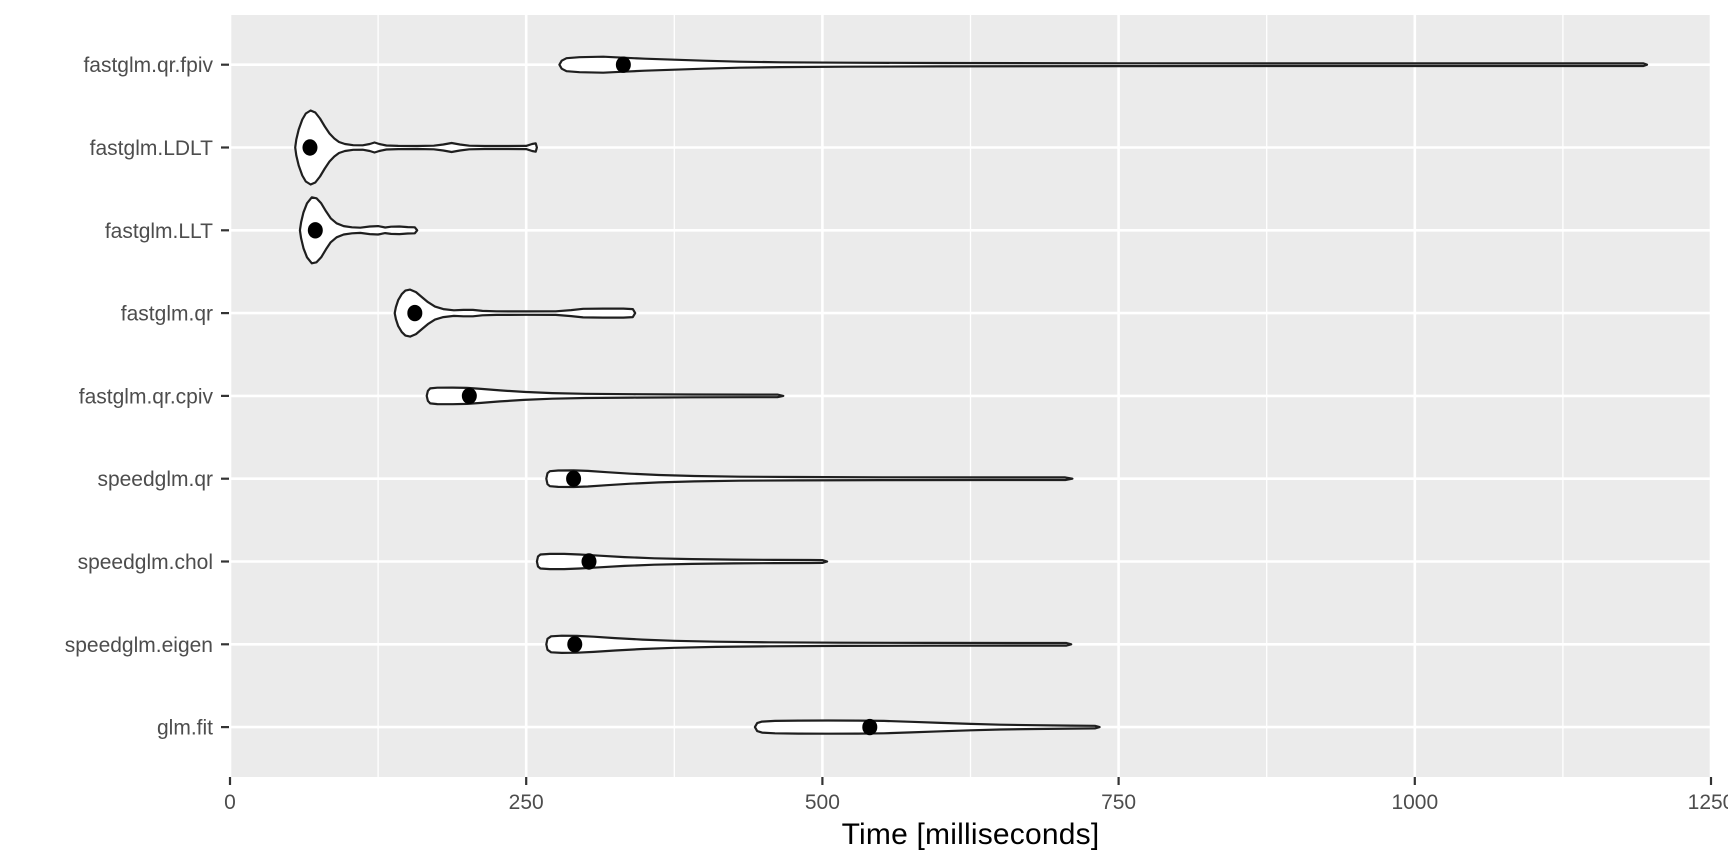 This screenshot has height=864, width=1728. What do you see at coordinates (1103, 64) in the screenshot?
I see `violin-fastglm.qr.fpiv` at bounding box center [1103, 64].